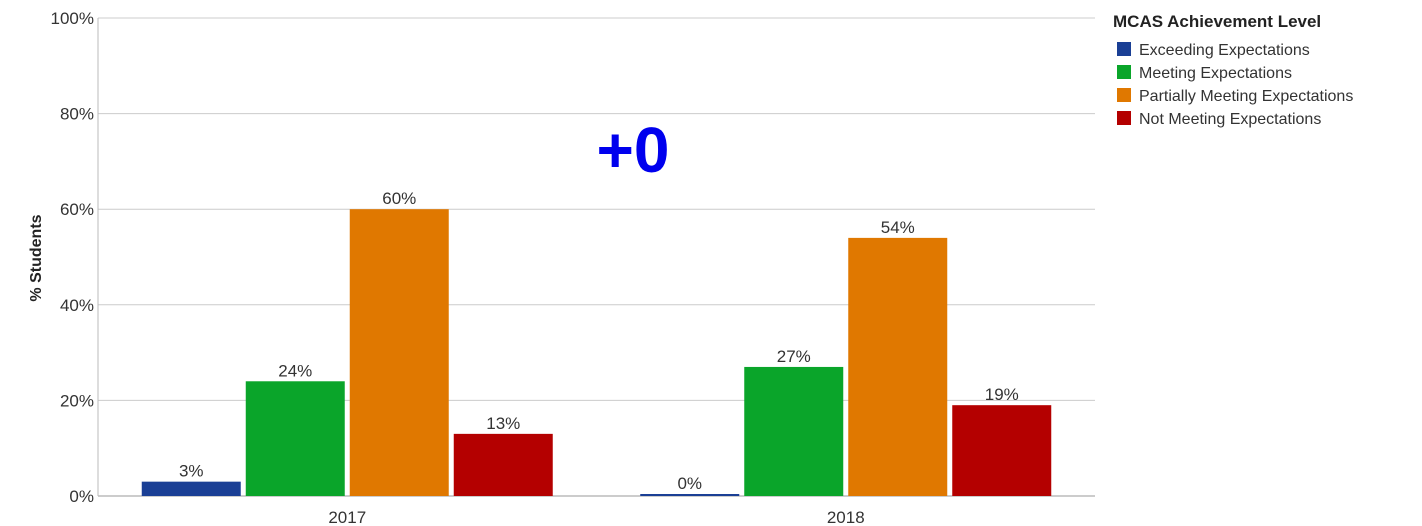 This screenshot has width=1422, height=526. Describe the element at coordinates (1224, 50) in the screenshot. I see `legend-item-label: Exceeding Expectations` at that location.